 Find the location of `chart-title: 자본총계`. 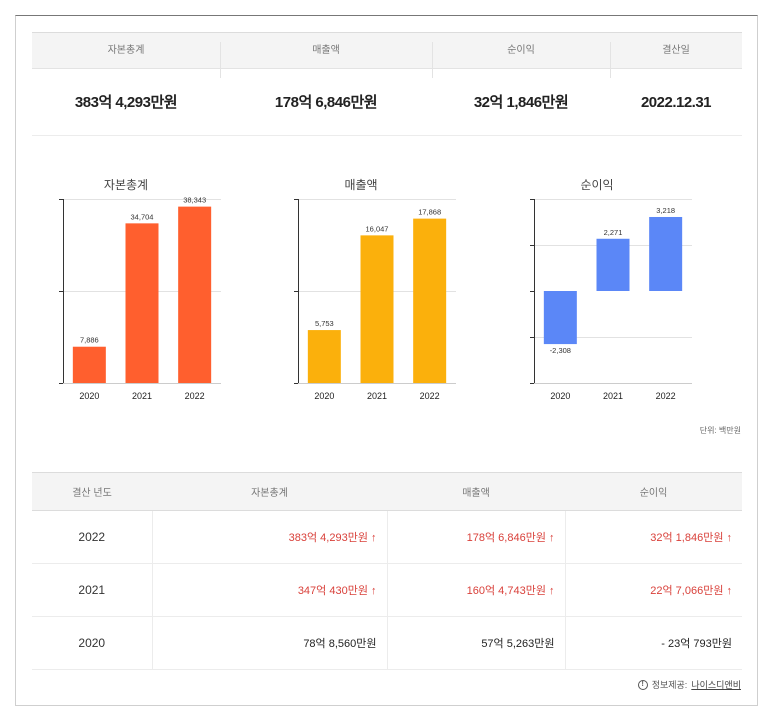

chart-title: 자본총계 is located at coordinates (126, 185).